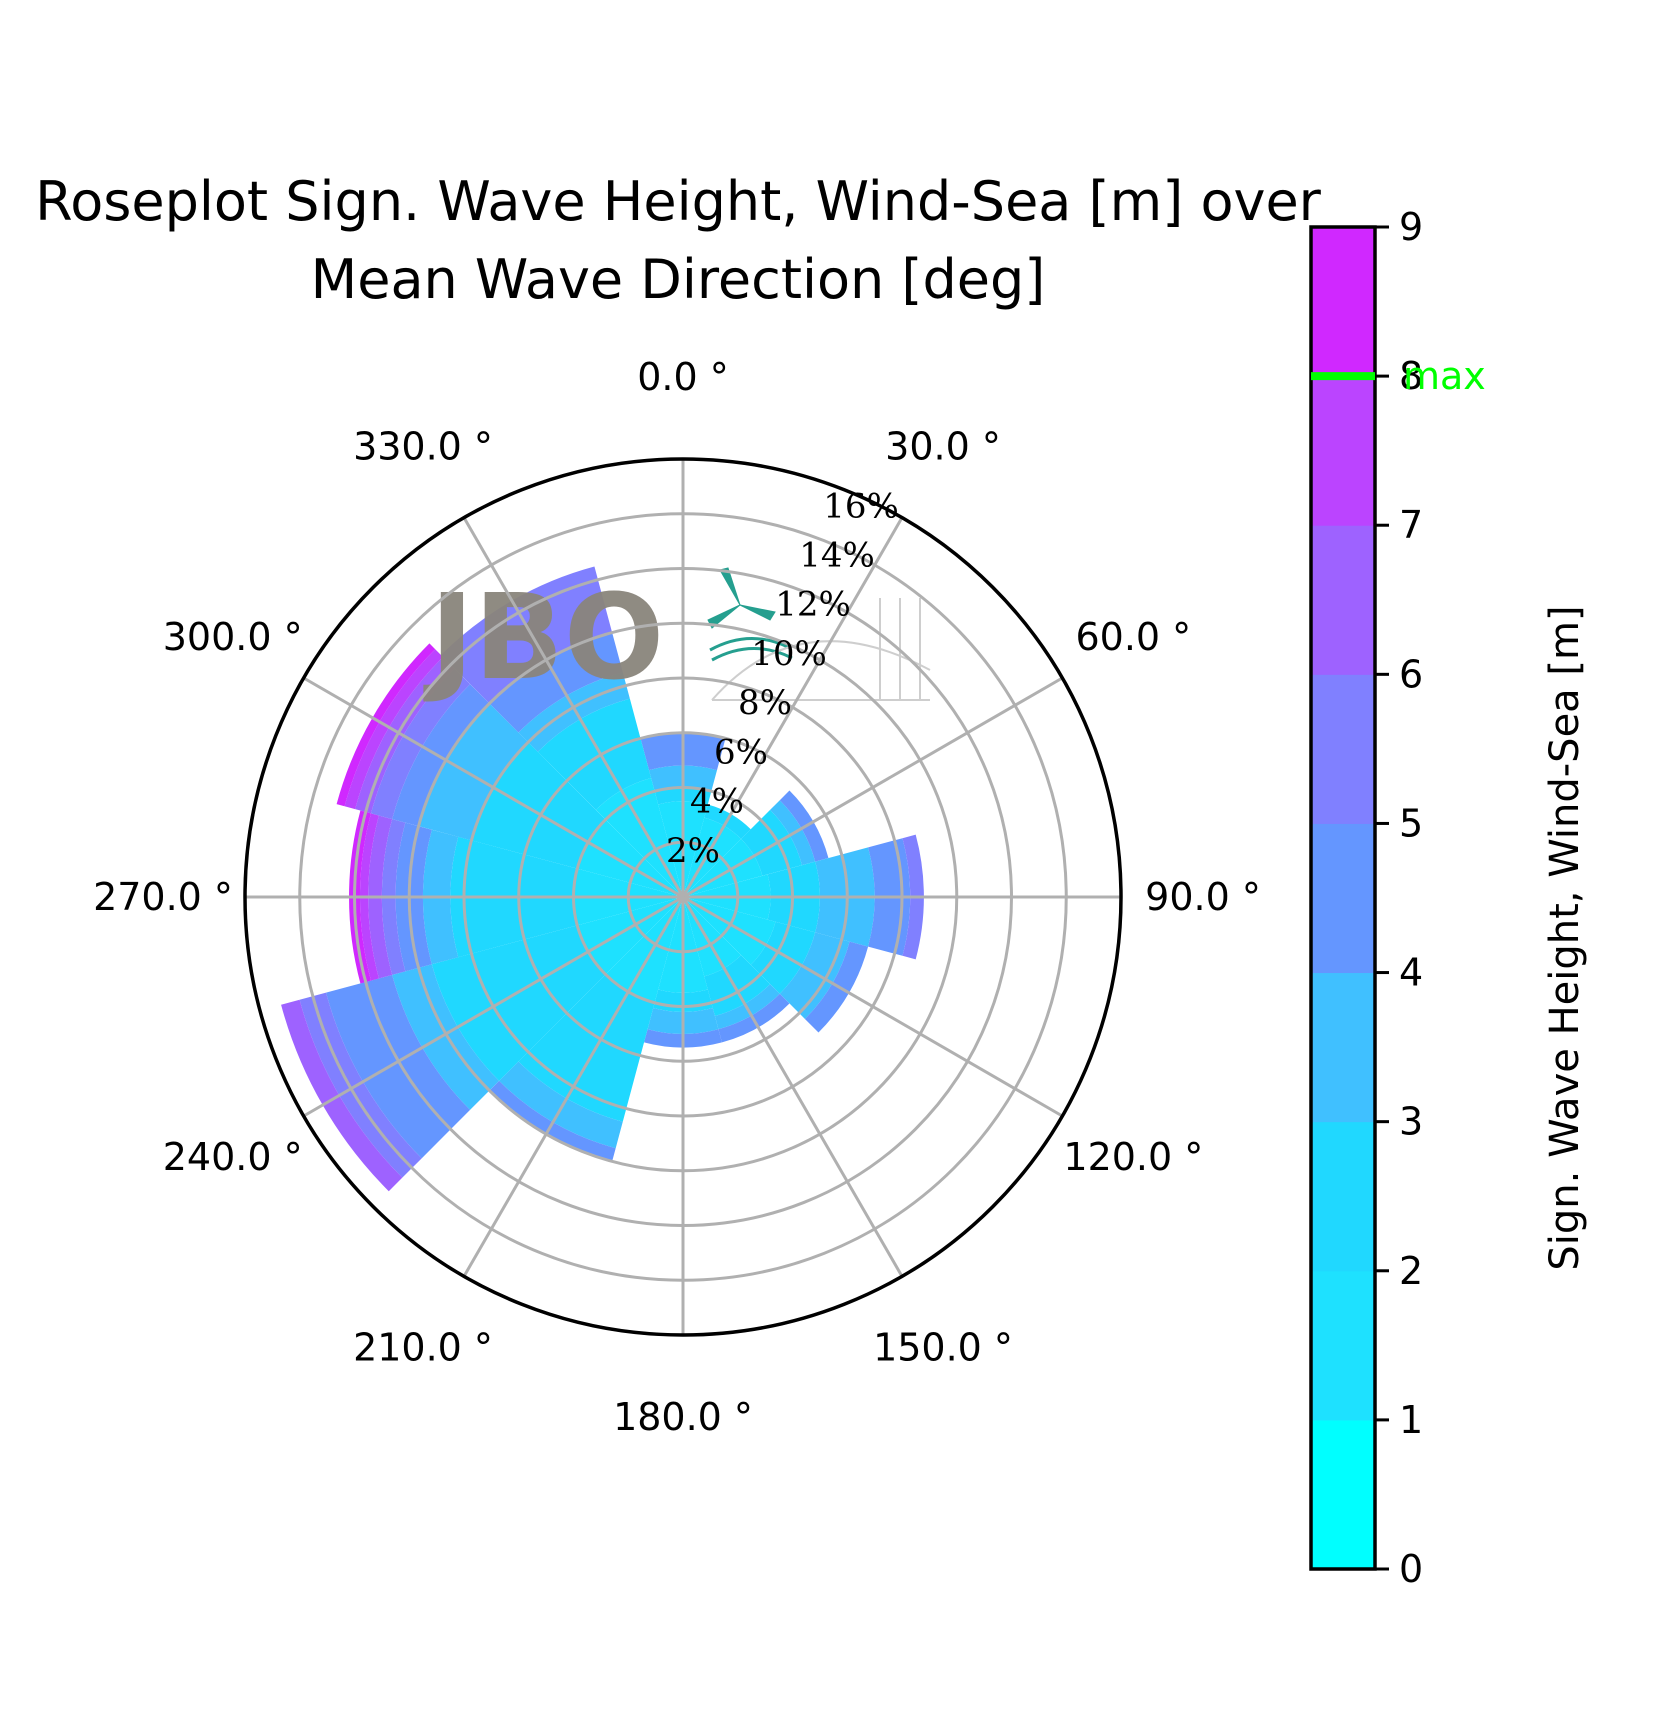  Describe the element at coordinates (765, 703) in the screenshot. I see `radial-tick-label: 8%` at that location.